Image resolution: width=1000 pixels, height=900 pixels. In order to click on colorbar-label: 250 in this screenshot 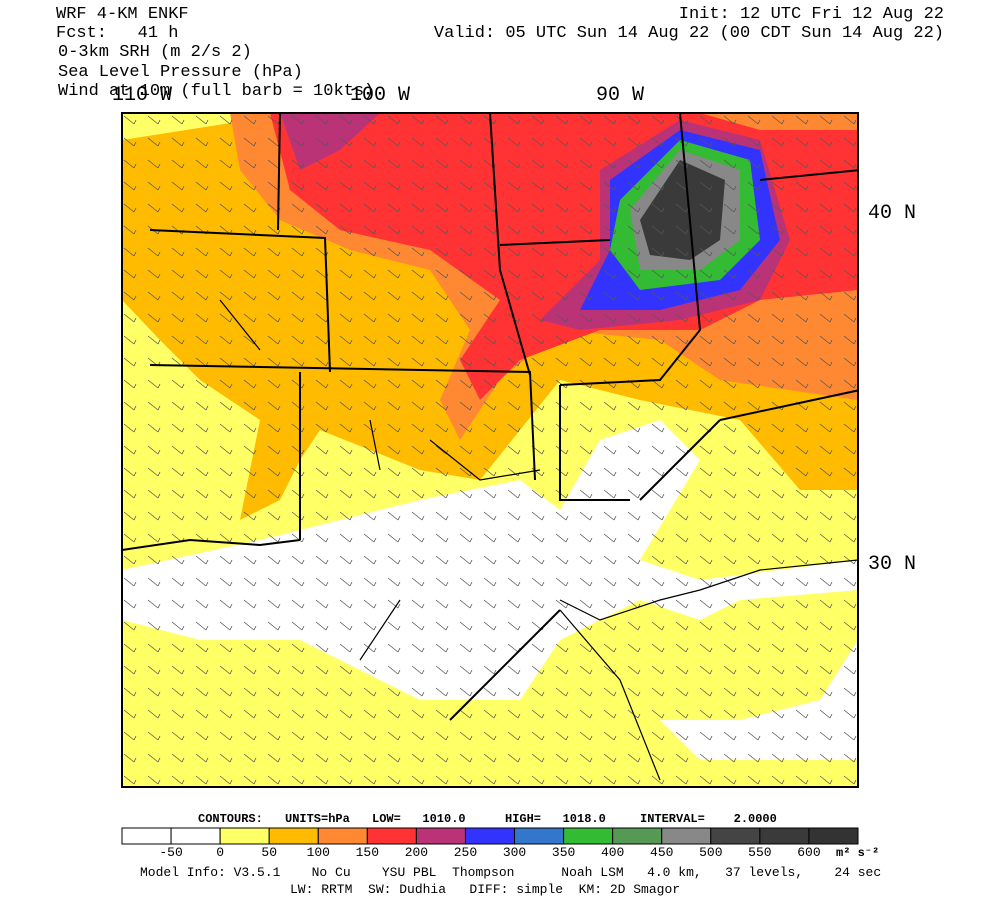, I will do `click(465, 852)`.